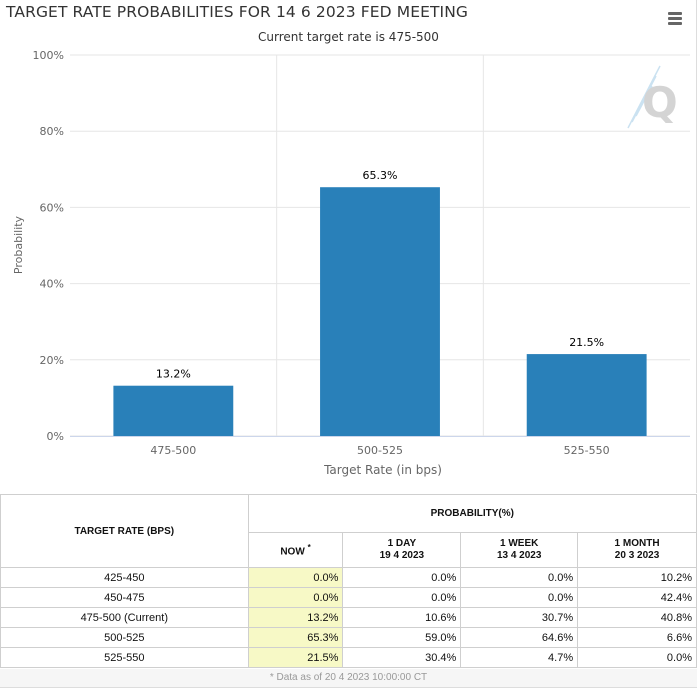  What do you see at coordinates (519, 543) in the screenshot?
I see `one-week-label: 1 WEEK` at bounding box center [519, 543].